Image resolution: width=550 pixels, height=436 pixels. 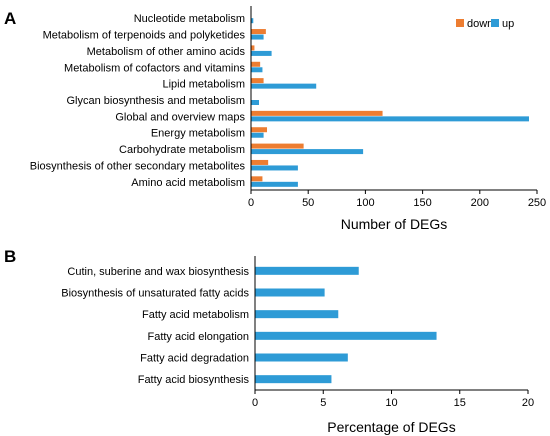 I want to click on category-label: Glycan biosynthesis and metabolism, so click(x=155, y=101).